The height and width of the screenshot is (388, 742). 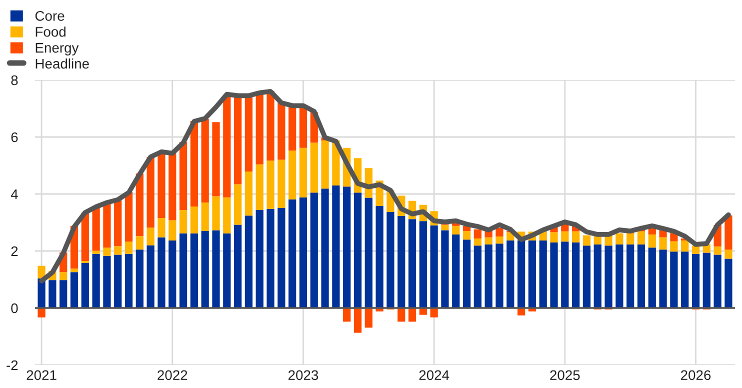 I want to click on x-tick-label: 2022, so click(x=173, y=375).